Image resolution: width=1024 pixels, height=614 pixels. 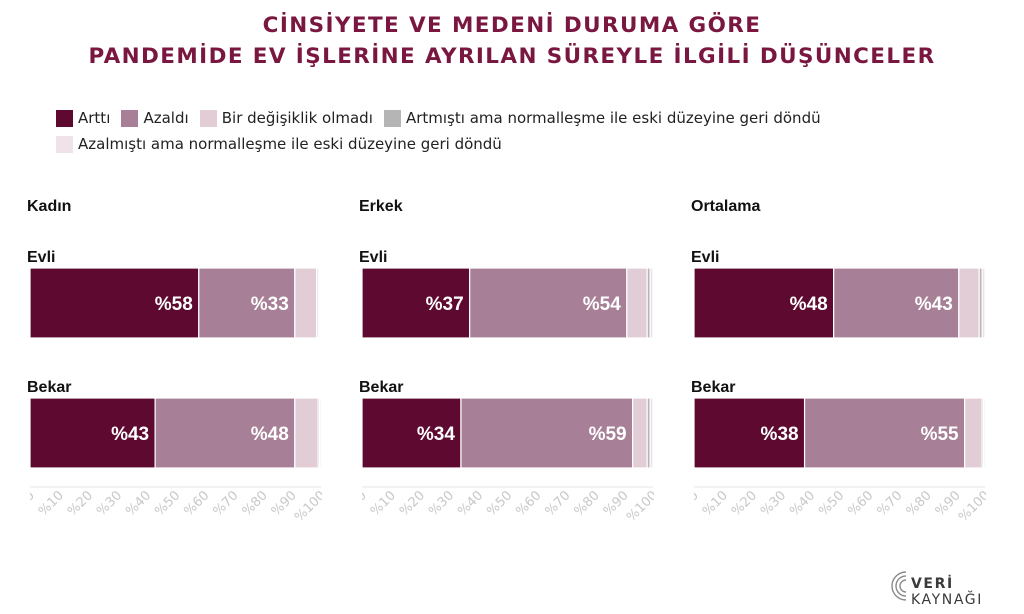 What do you see at coordinates (608, 434) in the screenshot?
I see `data-label-bekar-1: %59` at bounding box center [608, 434].